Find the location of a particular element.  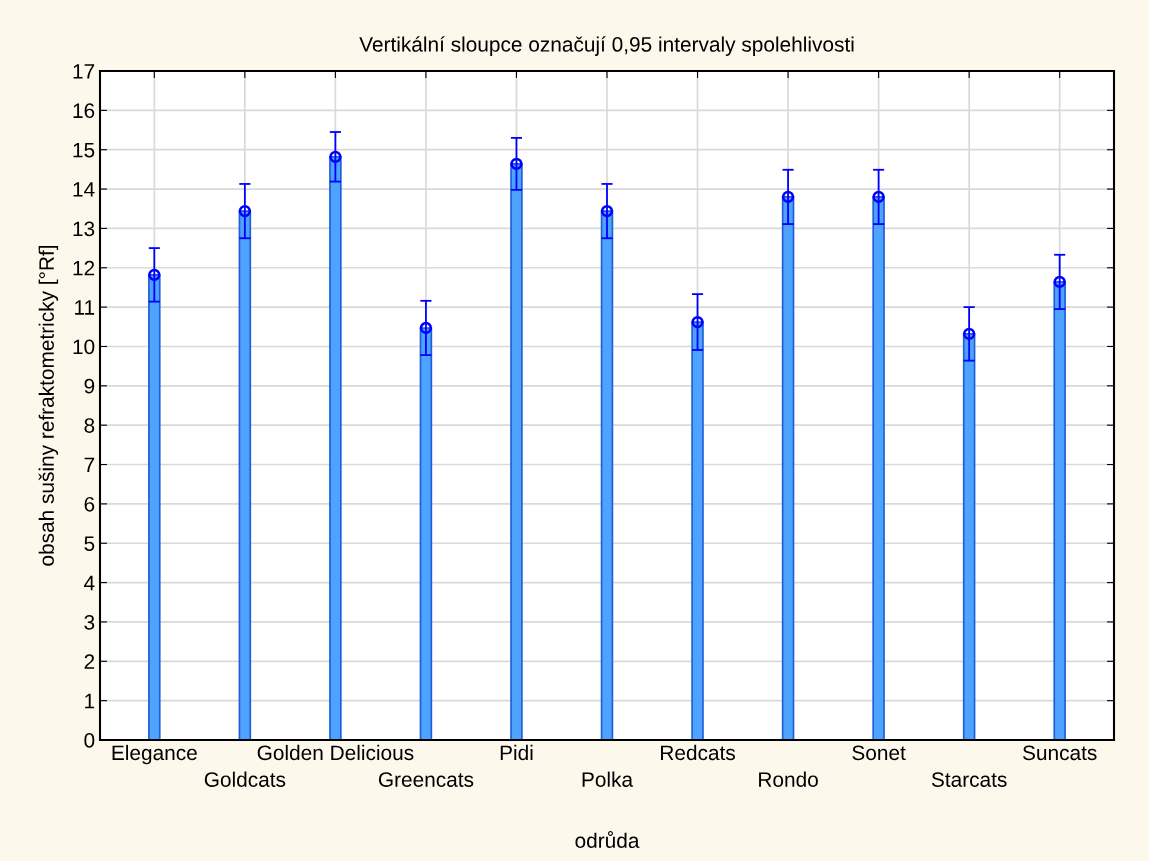

x-tick-label: Golden Delicious is located at coordinates (335, 752).